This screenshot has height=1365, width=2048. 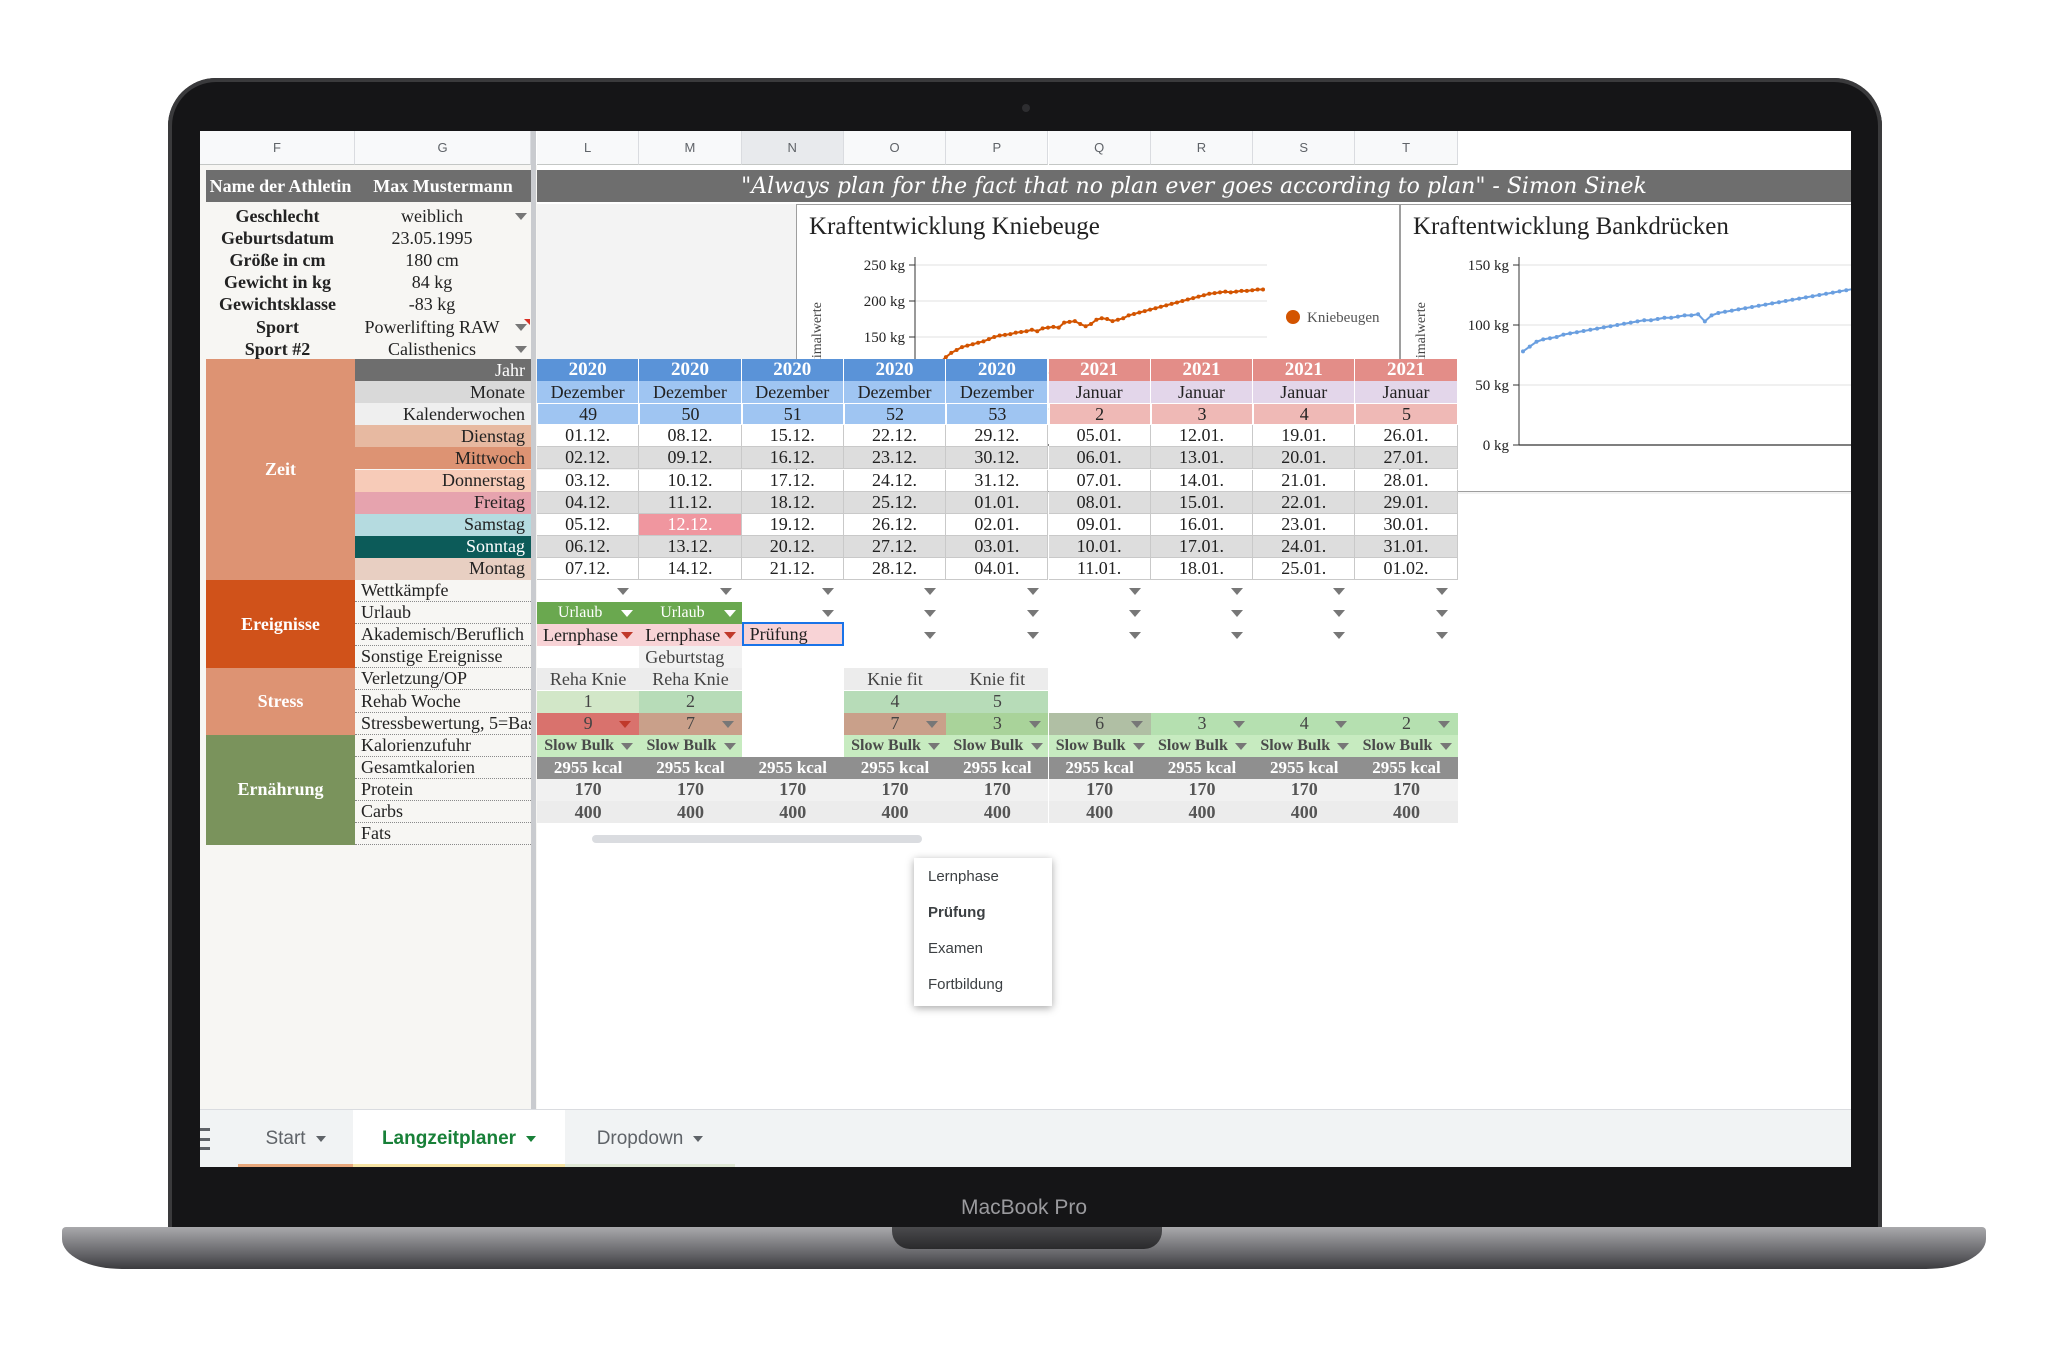 I want to click on kw-cell: 52, so click(x=895, y=414).